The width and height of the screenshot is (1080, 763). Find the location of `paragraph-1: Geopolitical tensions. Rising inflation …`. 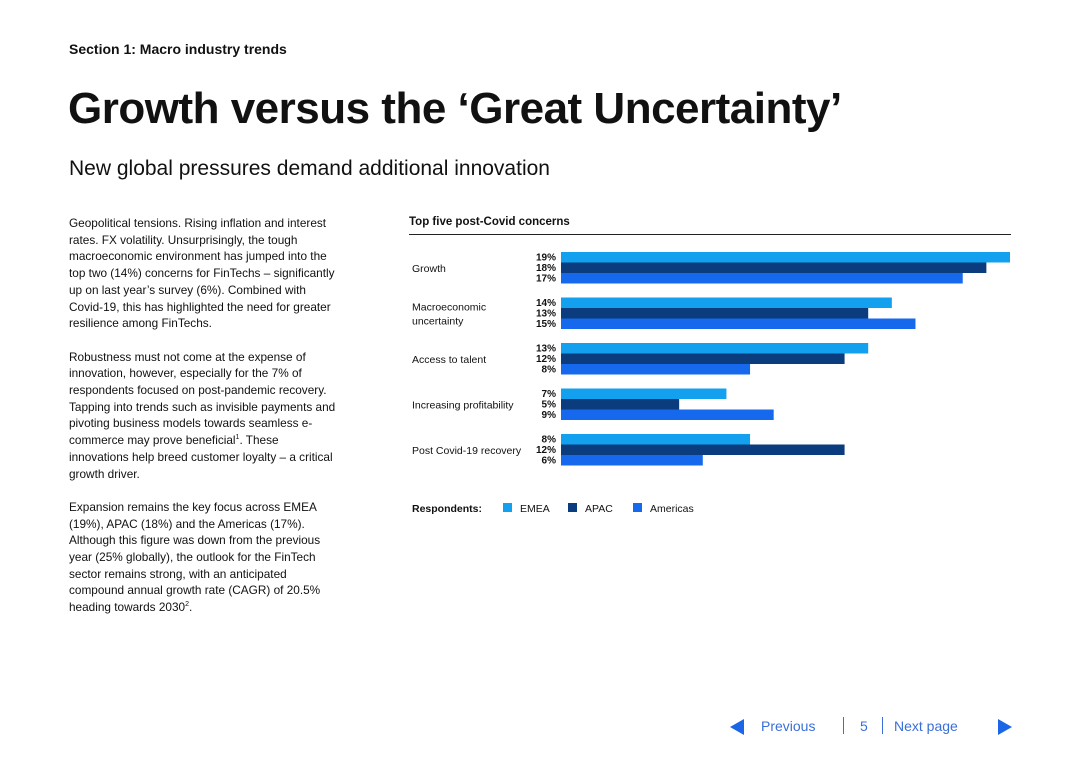

paragraph-1: Geopolitical tensions. Rising inflation … is located at coordinates (202, 273).